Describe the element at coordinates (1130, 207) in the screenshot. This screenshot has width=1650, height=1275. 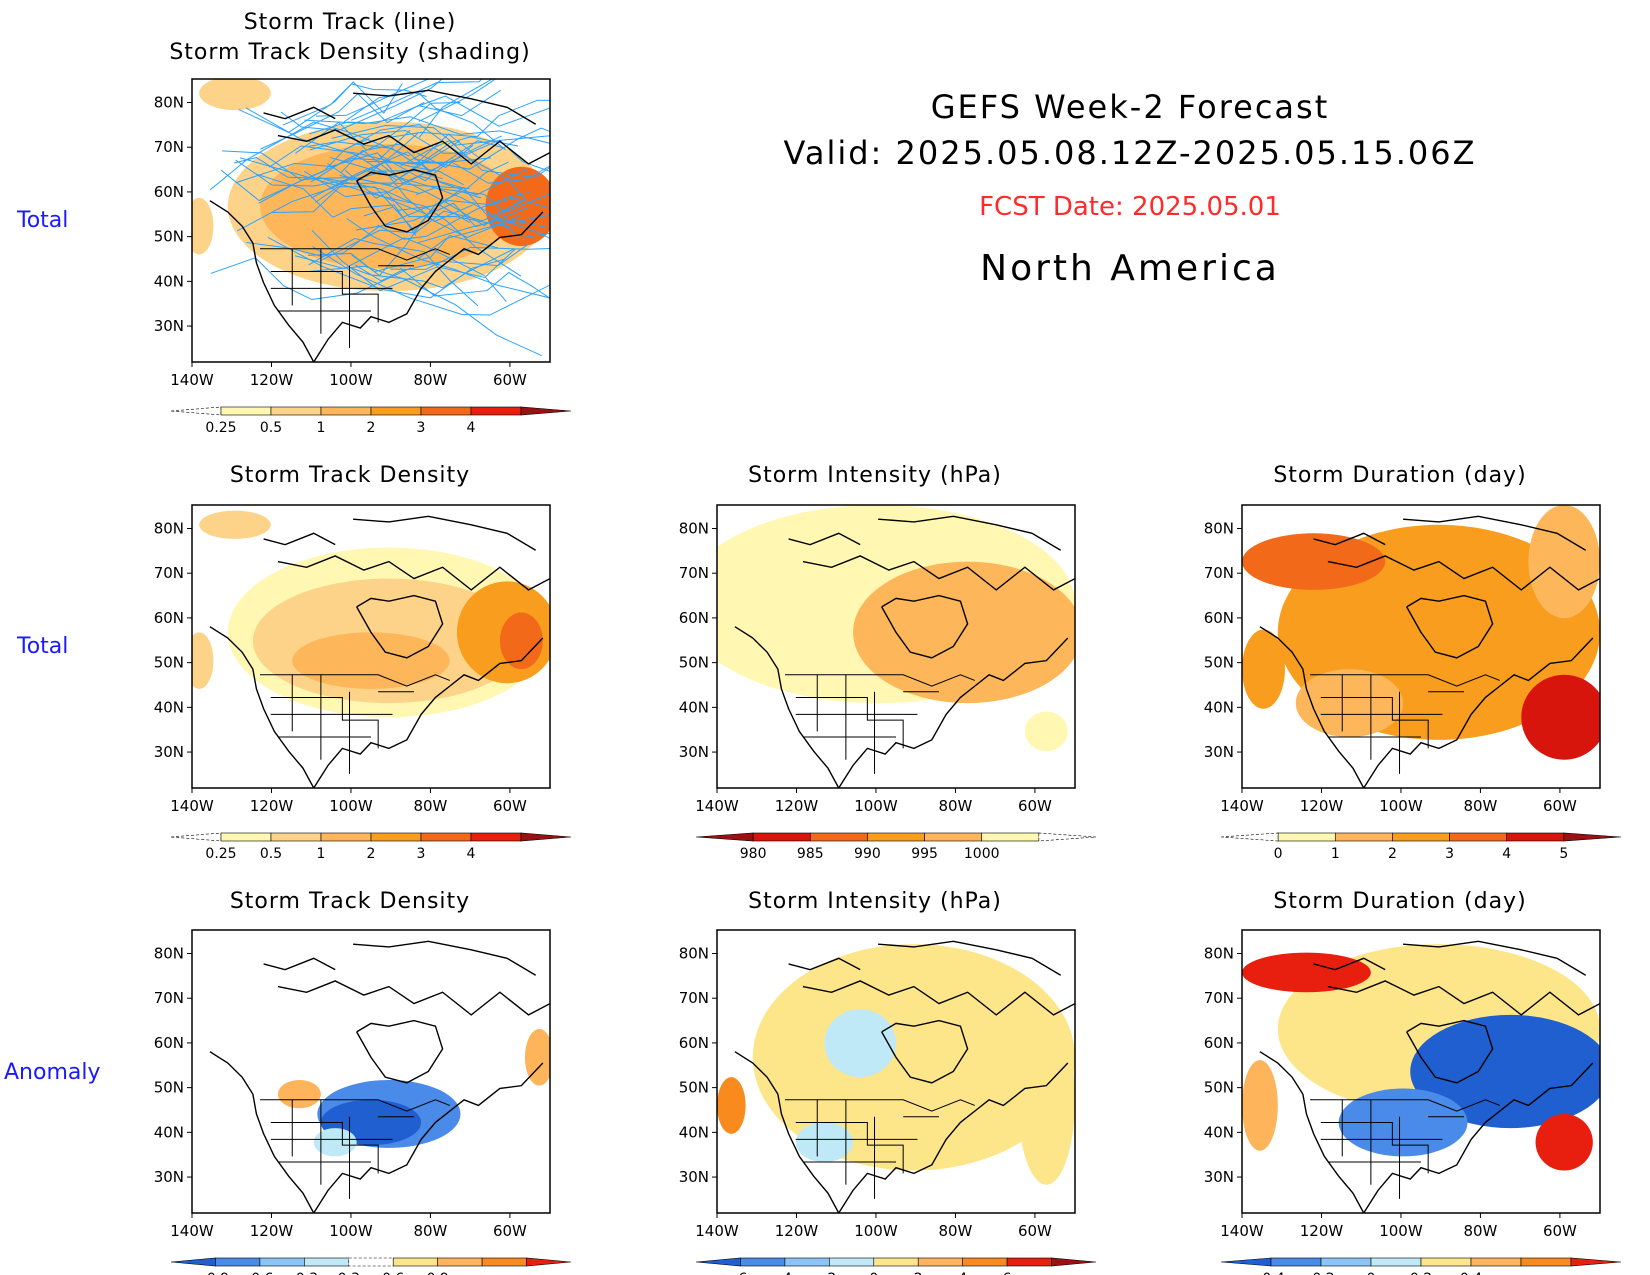
I see `fcst-date: FCST Date: 2025.05.01` at that location.